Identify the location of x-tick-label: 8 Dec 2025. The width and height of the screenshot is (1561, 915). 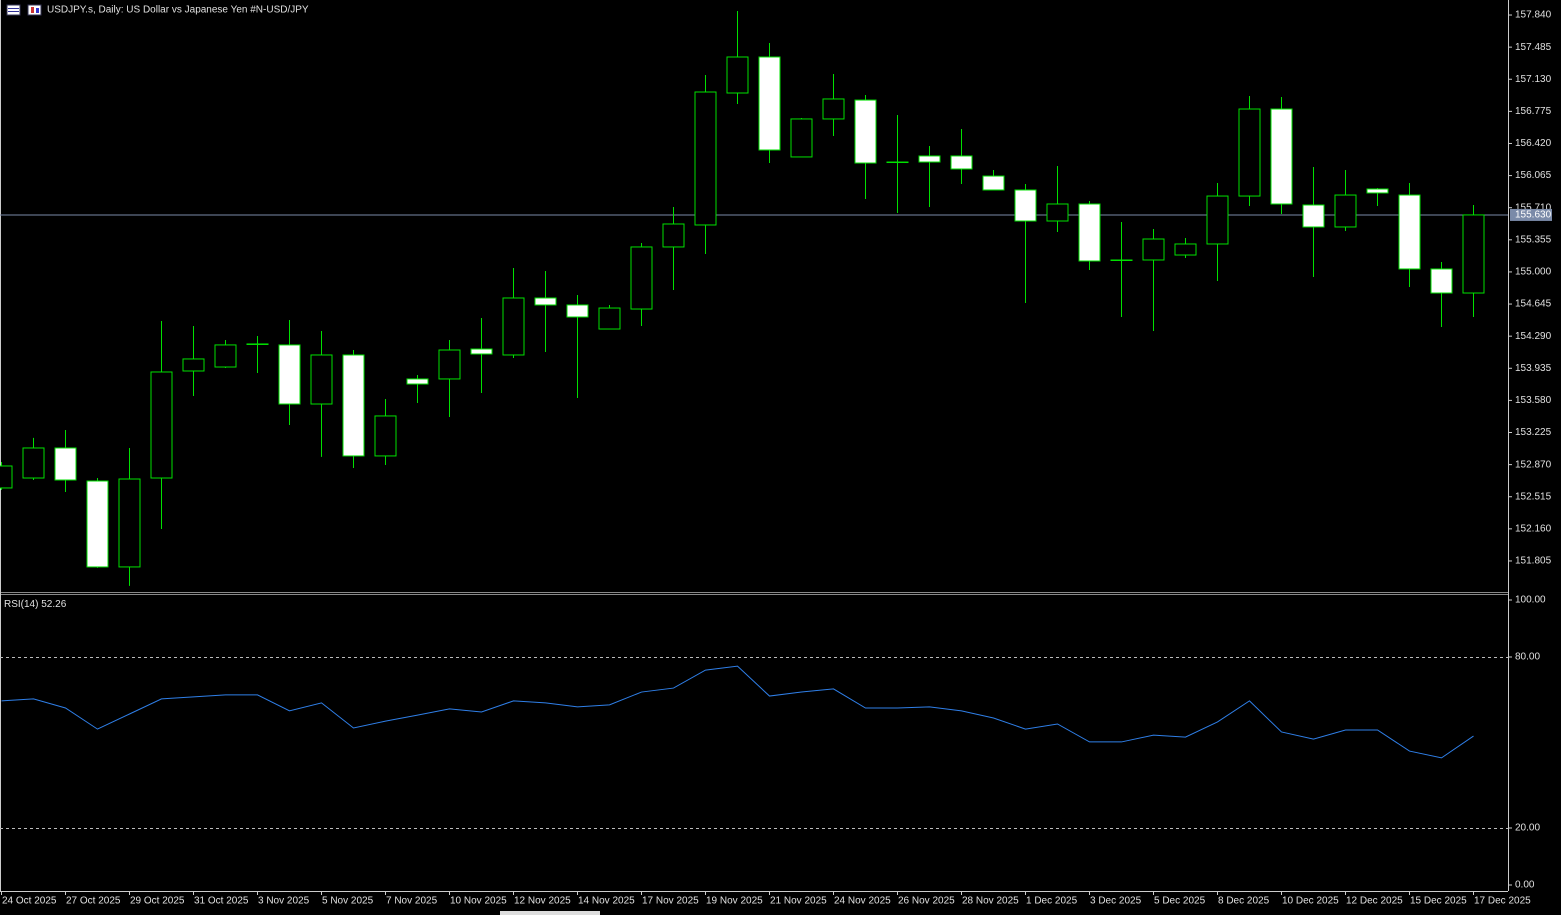
(1244, 901).